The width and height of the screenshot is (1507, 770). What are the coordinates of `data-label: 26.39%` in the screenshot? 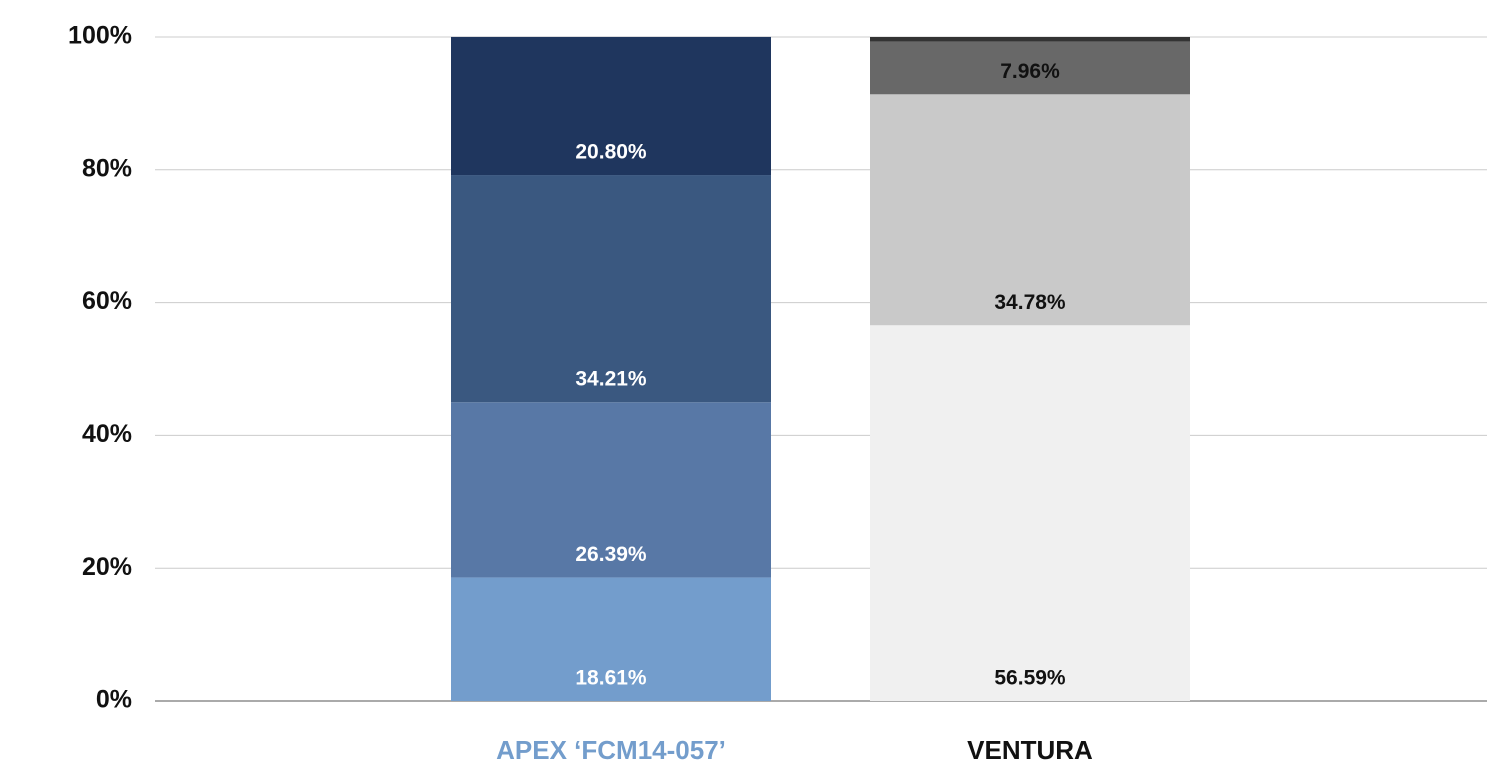 It's located at (611, 554).